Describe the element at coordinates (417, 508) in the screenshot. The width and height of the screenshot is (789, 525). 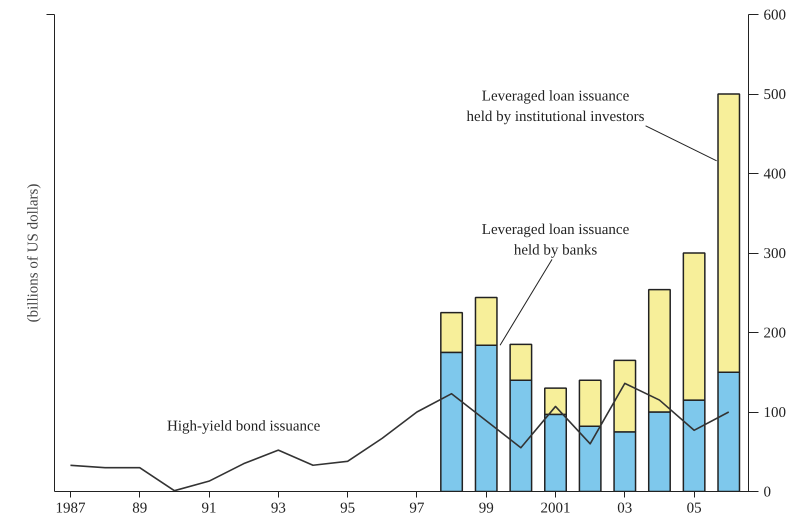
I see `x-tick-label: 97` at that location.